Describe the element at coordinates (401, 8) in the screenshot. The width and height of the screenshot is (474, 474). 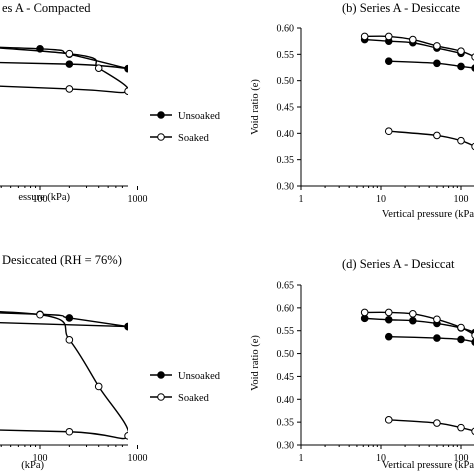
I see `panel-title: (b) Series A - Desiccate` at that location.